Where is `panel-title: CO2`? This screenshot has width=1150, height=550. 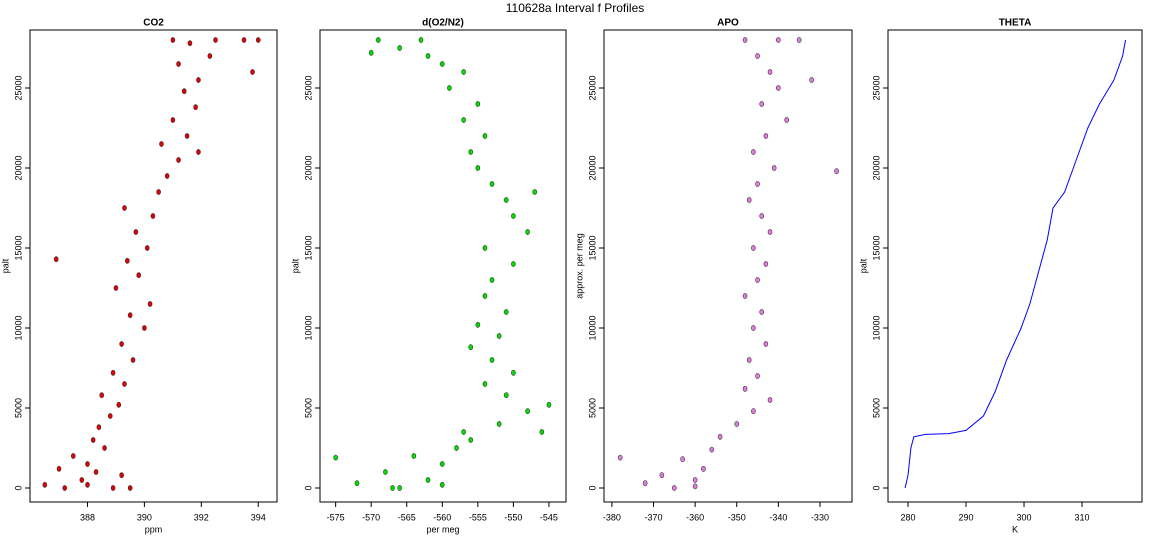
panel-title: CO2 is located at coordinates (153, 23).